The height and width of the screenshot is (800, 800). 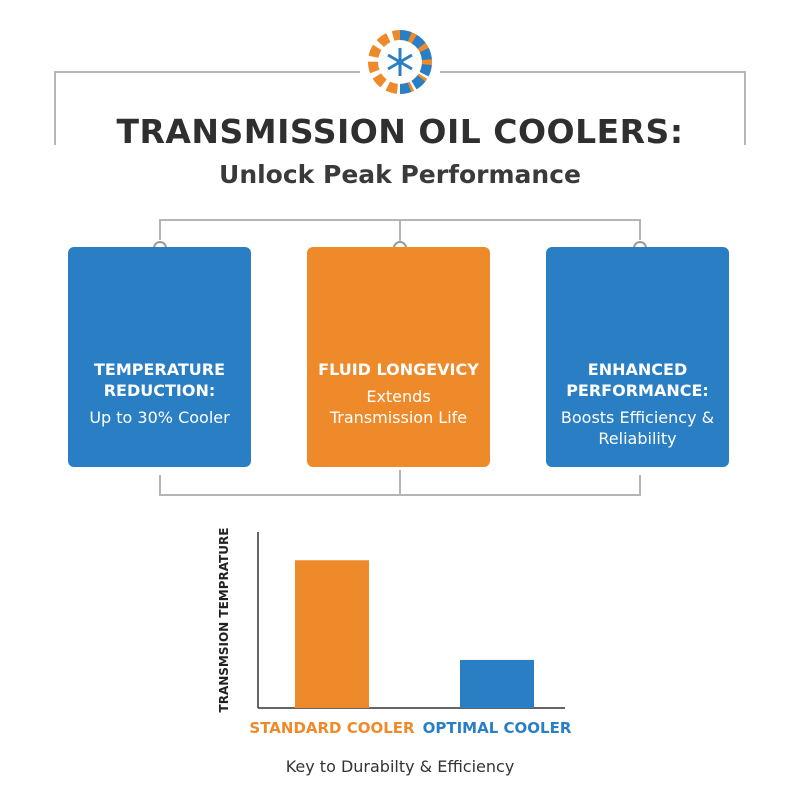 What do you see at coordinates (159, 380) in the screenshot?
I see `card-title: TEMPERATURE REDUCTION:` at bounding box center [159, 380].